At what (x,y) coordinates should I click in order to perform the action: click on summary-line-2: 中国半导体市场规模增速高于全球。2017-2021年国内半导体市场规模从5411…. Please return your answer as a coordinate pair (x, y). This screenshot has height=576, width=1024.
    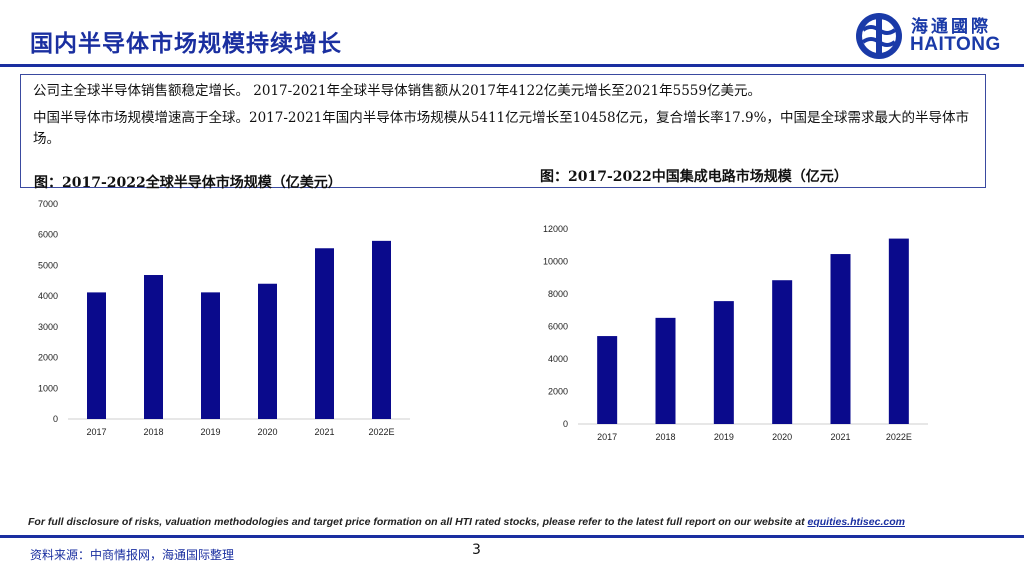
    Looking at the image, I should click on (501, 128).